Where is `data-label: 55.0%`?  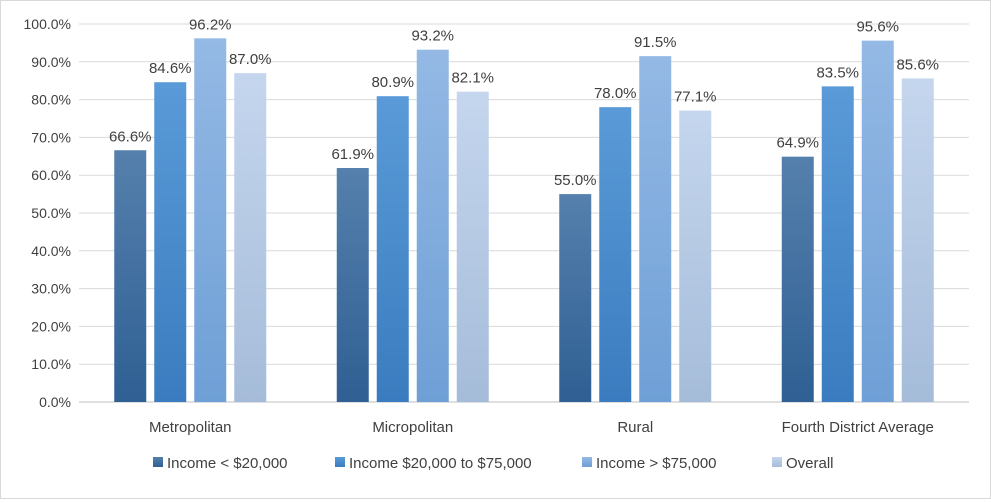
data-label: 55.0% is located at coordinates (575, 180).